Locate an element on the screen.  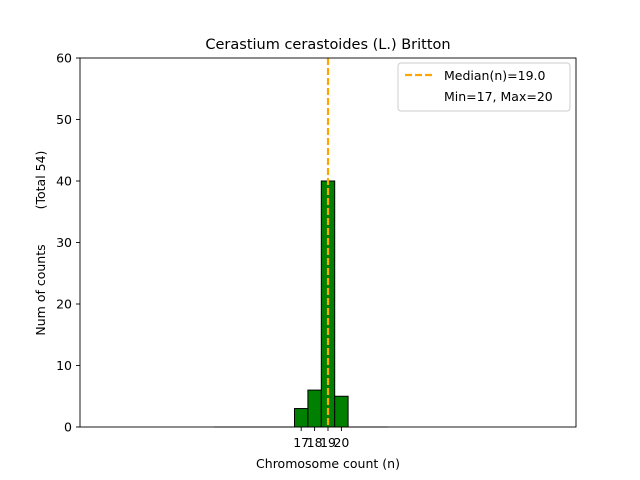
y-tick-label: 60 is located at coordinates (64, 58).